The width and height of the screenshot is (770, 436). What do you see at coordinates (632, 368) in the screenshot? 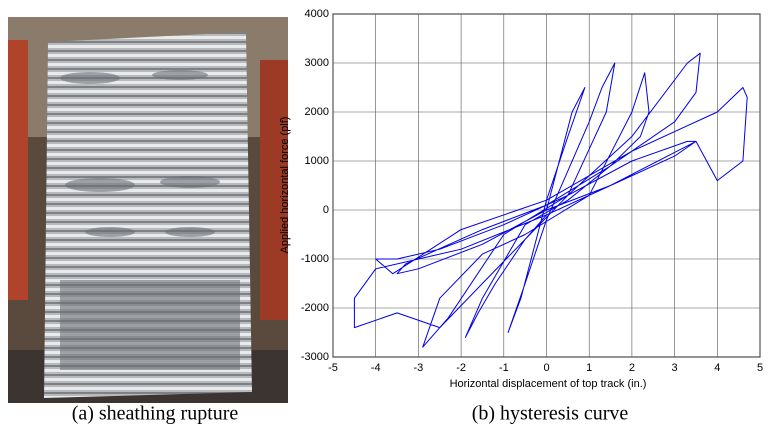
I see `x-tick-label: 2` at bounding box center [632, 368].